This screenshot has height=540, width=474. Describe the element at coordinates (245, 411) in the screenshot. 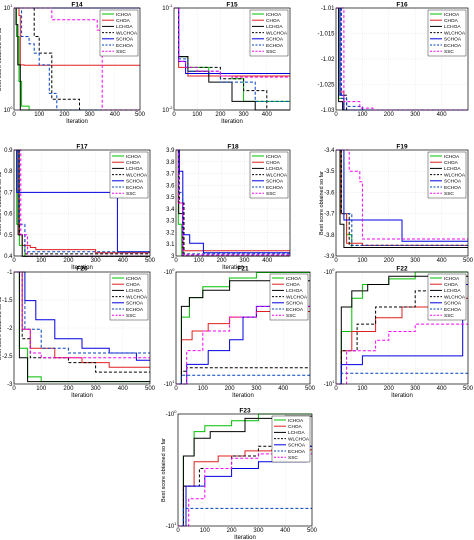

I see `chart-title: F23` at that location.